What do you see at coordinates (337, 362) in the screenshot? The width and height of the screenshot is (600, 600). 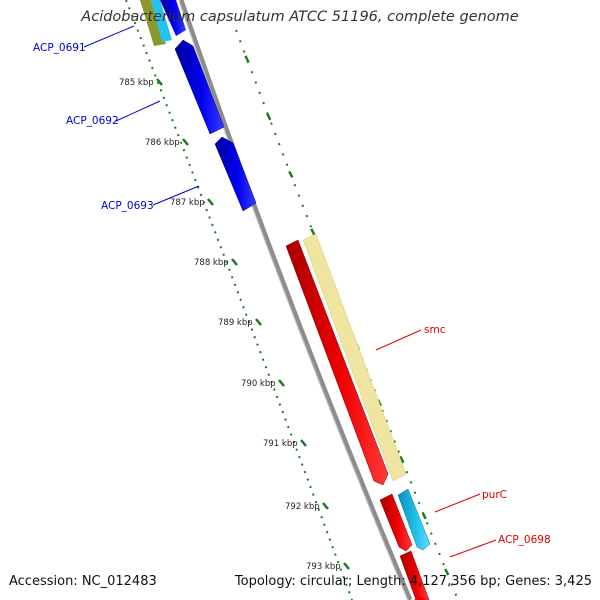 I see `gene-smc-arrow` at bounding box center [337, 362].